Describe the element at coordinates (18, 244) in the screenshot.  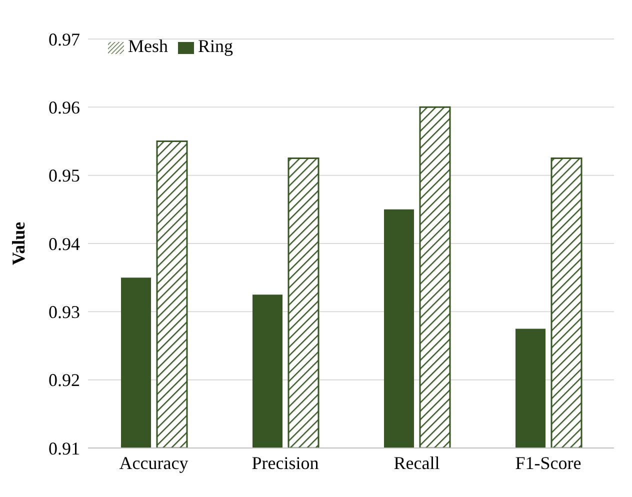
I see `y-axis-title: Value` at that location.